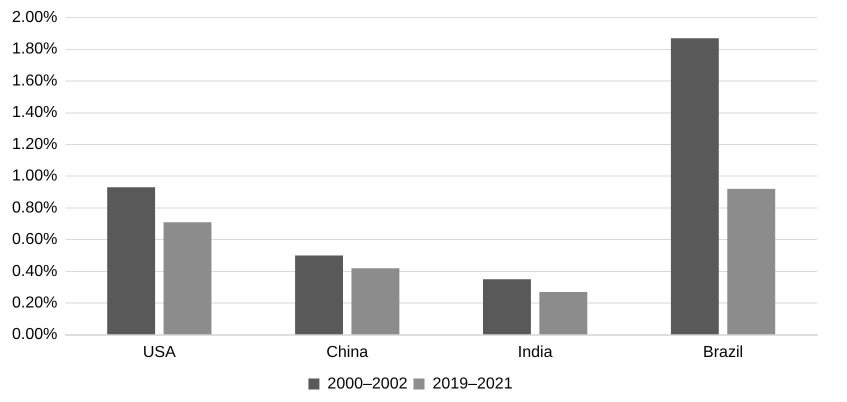 The image size is (847, 402). Describe the element at coordinates (35, 239) in the screenshot. I see `y-tick-label: 0.60%` at that location.